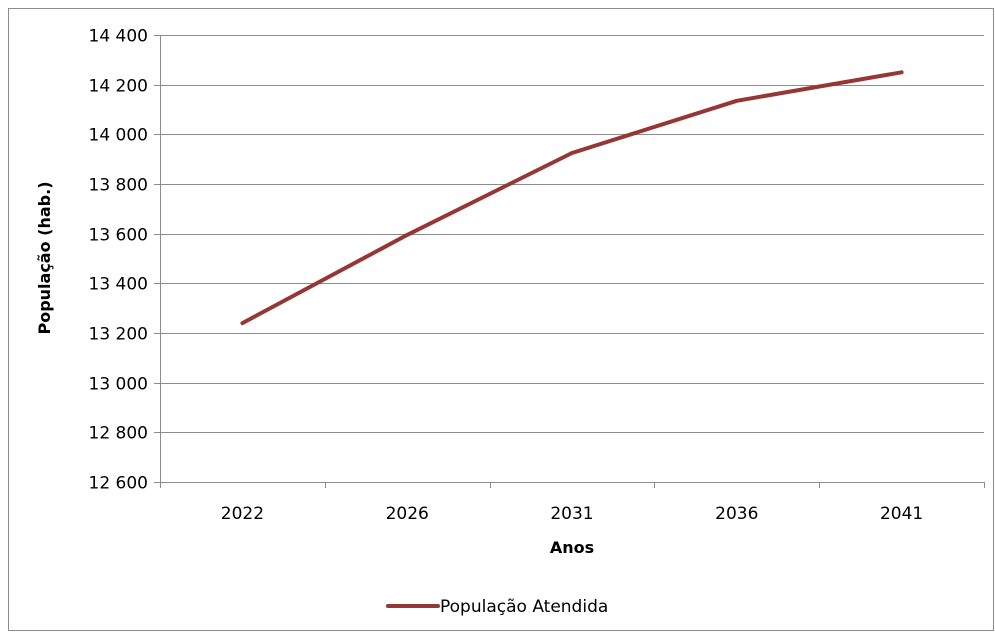 Image resolution: width=995 pixels, height=632 pixels. I want to click on x-tick-labels: 2022 2026 2031 2036 2041, so click(572, 514).